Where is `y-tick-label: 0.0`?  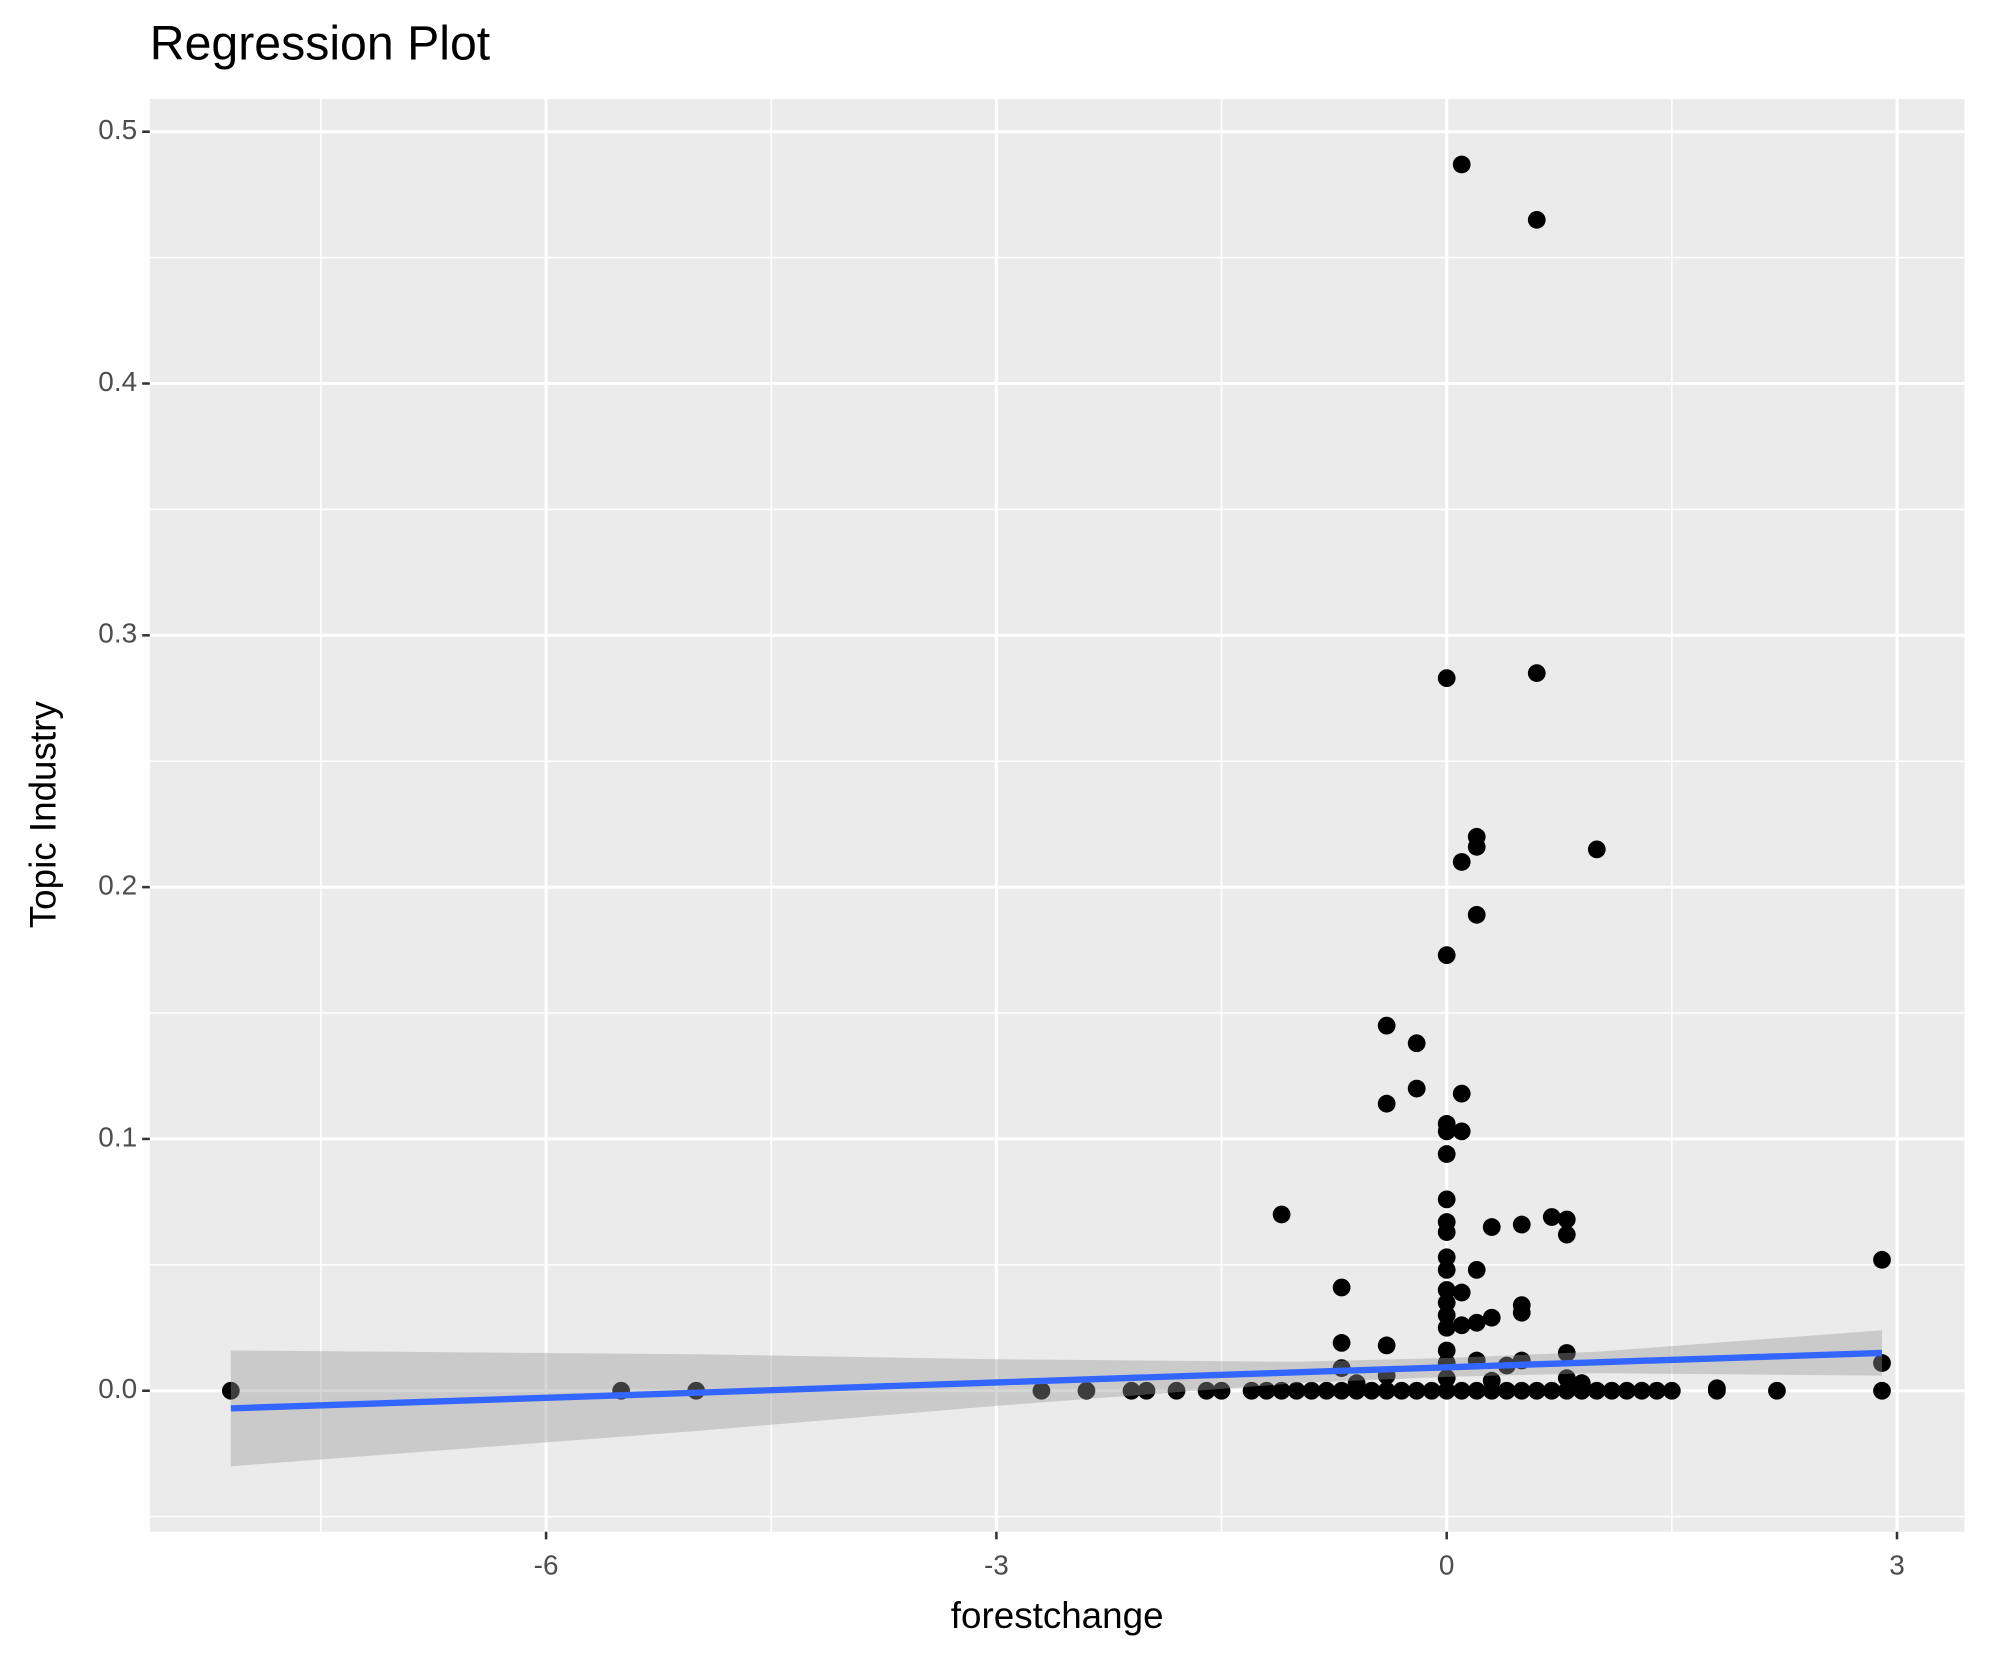 y-tick-label: 0.0 is located at coordinates (117, 1388).